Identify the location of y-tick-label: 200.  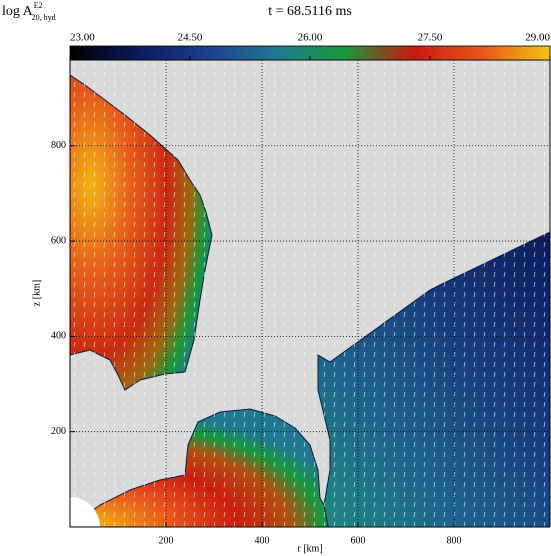
(58, 431).